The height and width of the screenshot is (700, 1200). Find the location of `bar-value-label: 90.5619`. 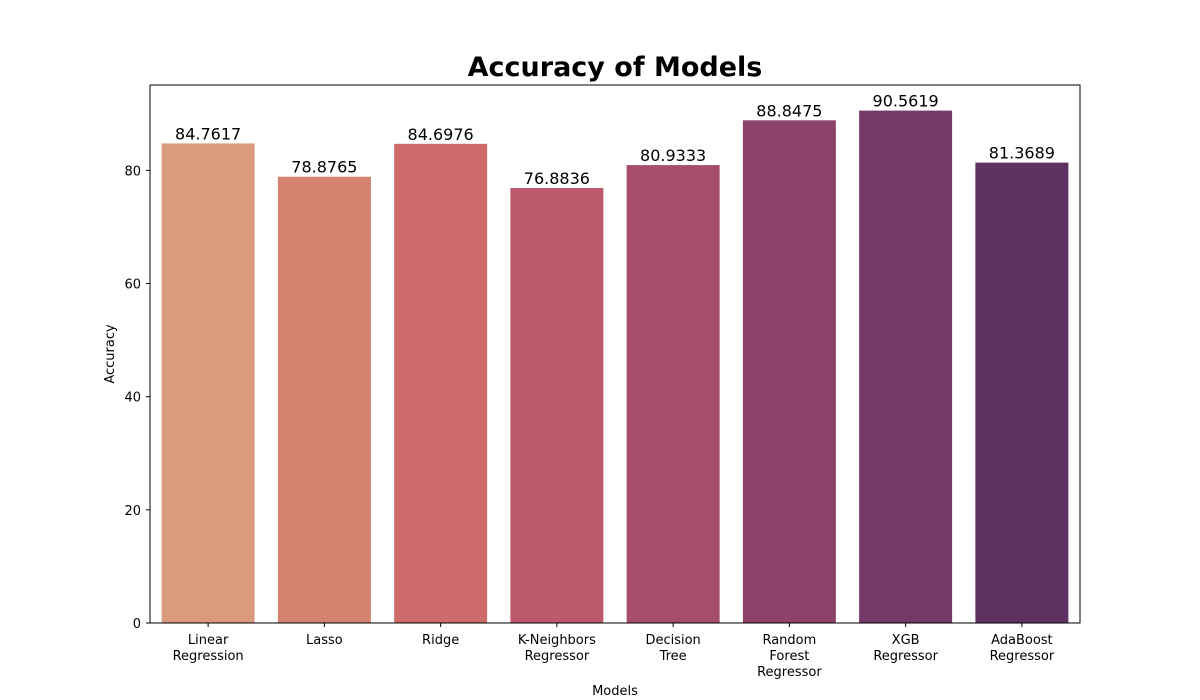

bar-value-label: 90.5619 is located at coordinates (906, 101).